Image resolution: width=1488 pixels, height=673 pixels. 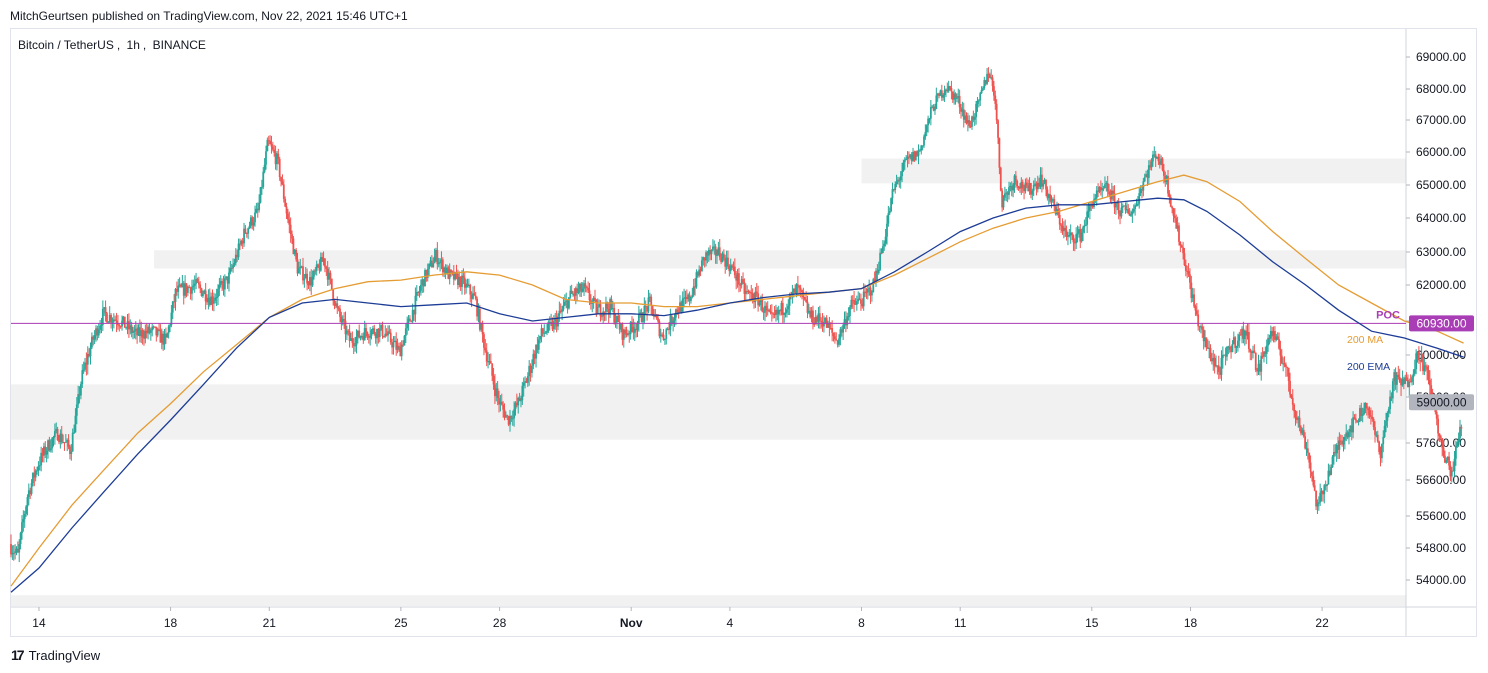 What do you see at coordinates (55, 655) in the screenshot?
I see `tradingview-brand: 17 TradingView` at bounding box center [55, 655].